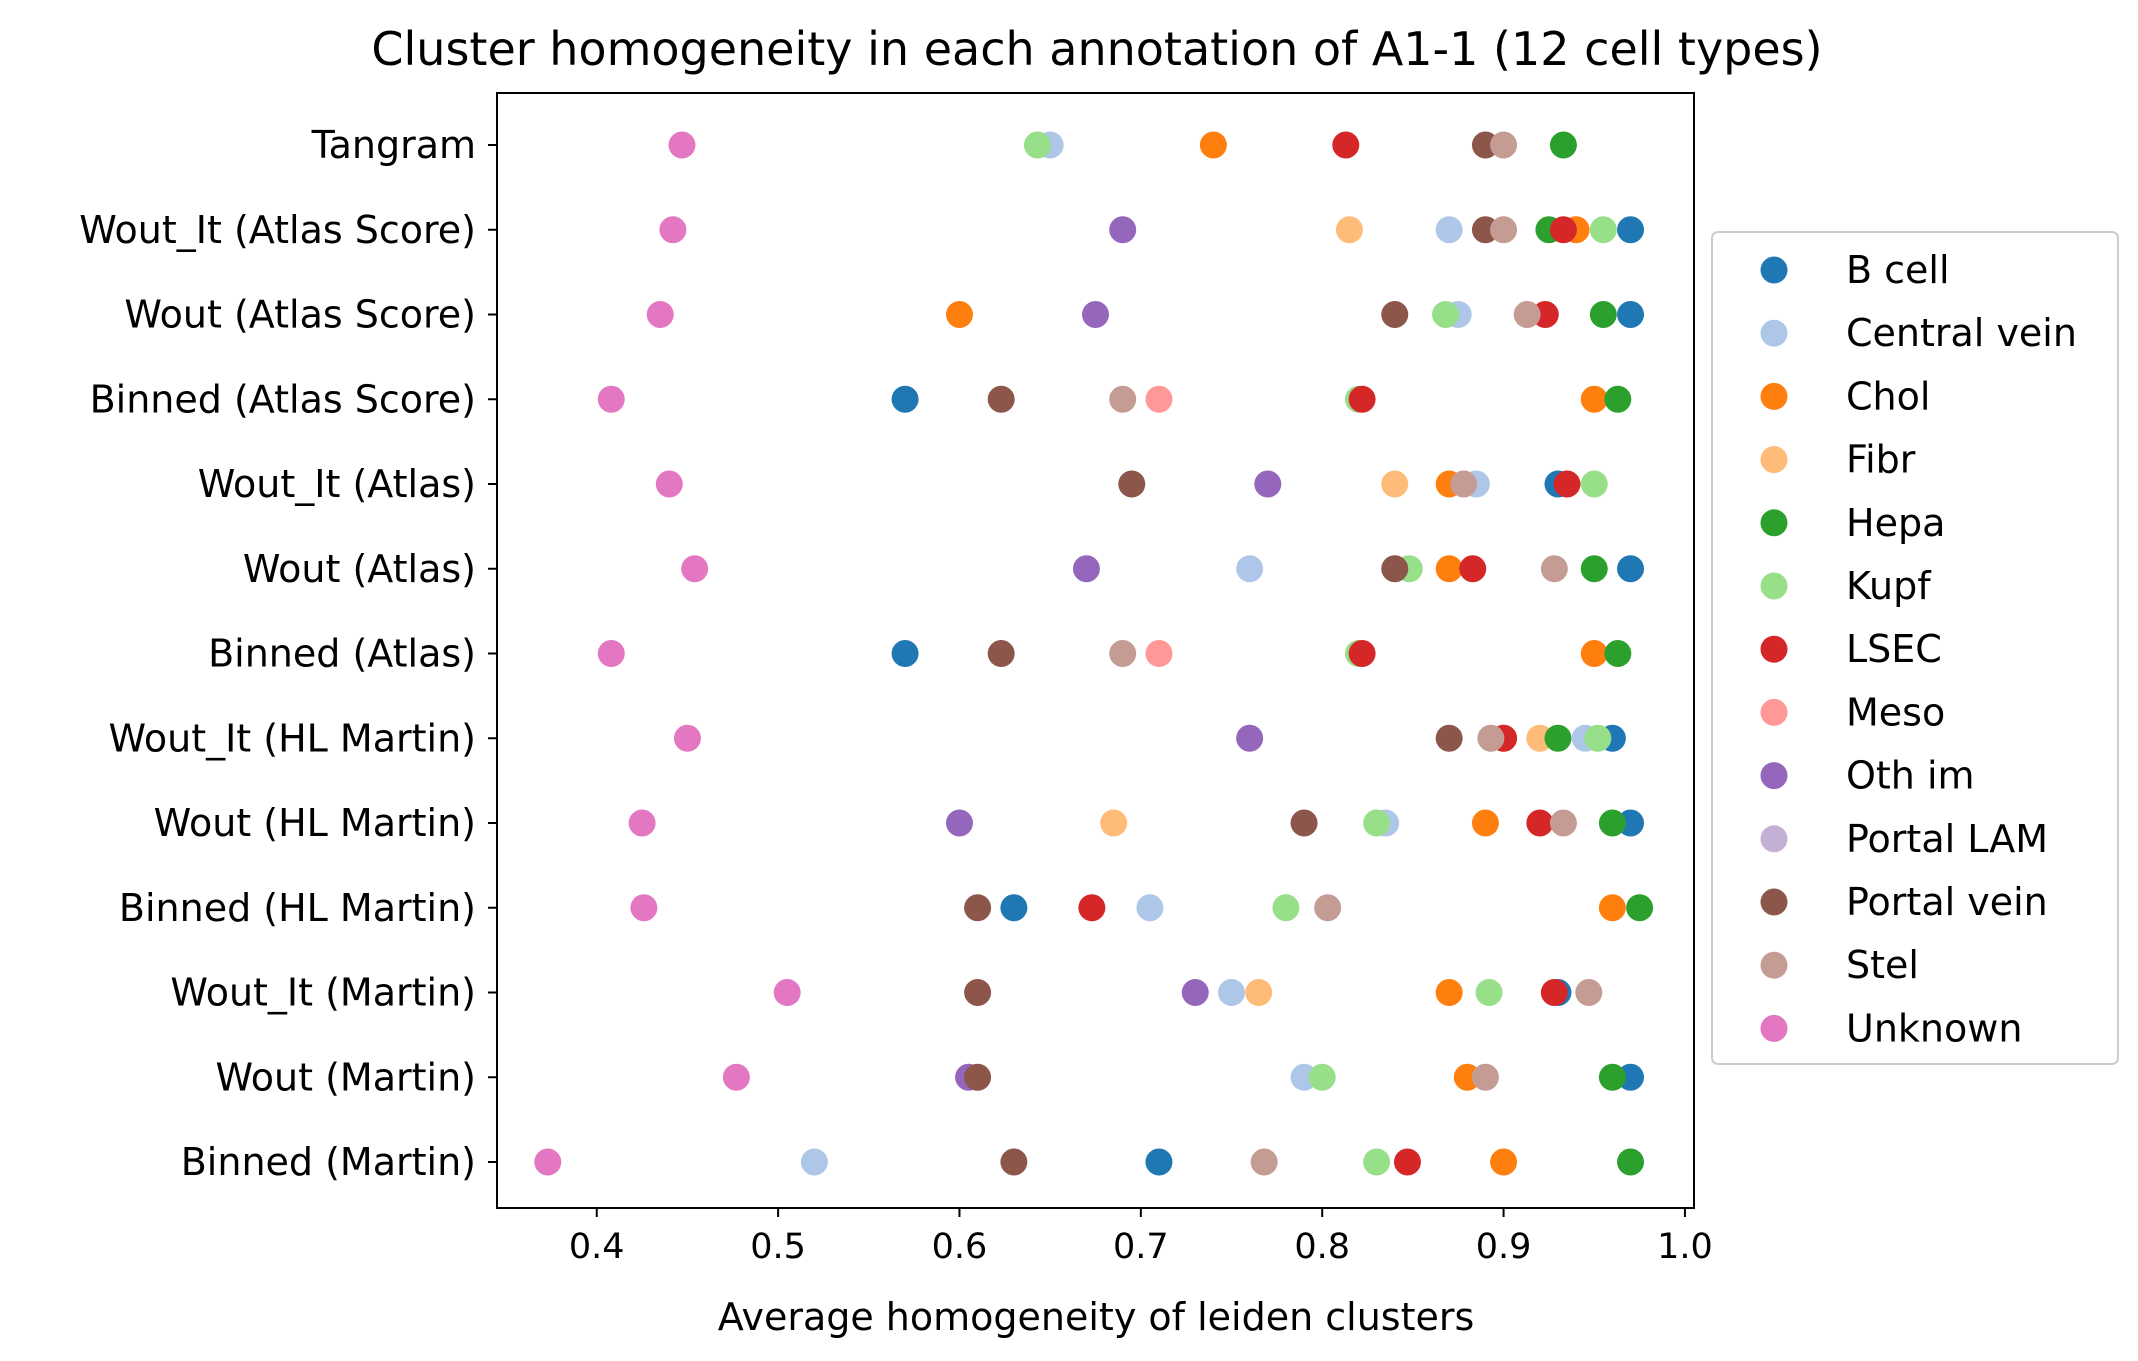 The height and width of the screenshot is (1361, 2138). Describe the element at coordinates (1882, 965) in the screenshot. I see `legend-label: Stel` at that location.